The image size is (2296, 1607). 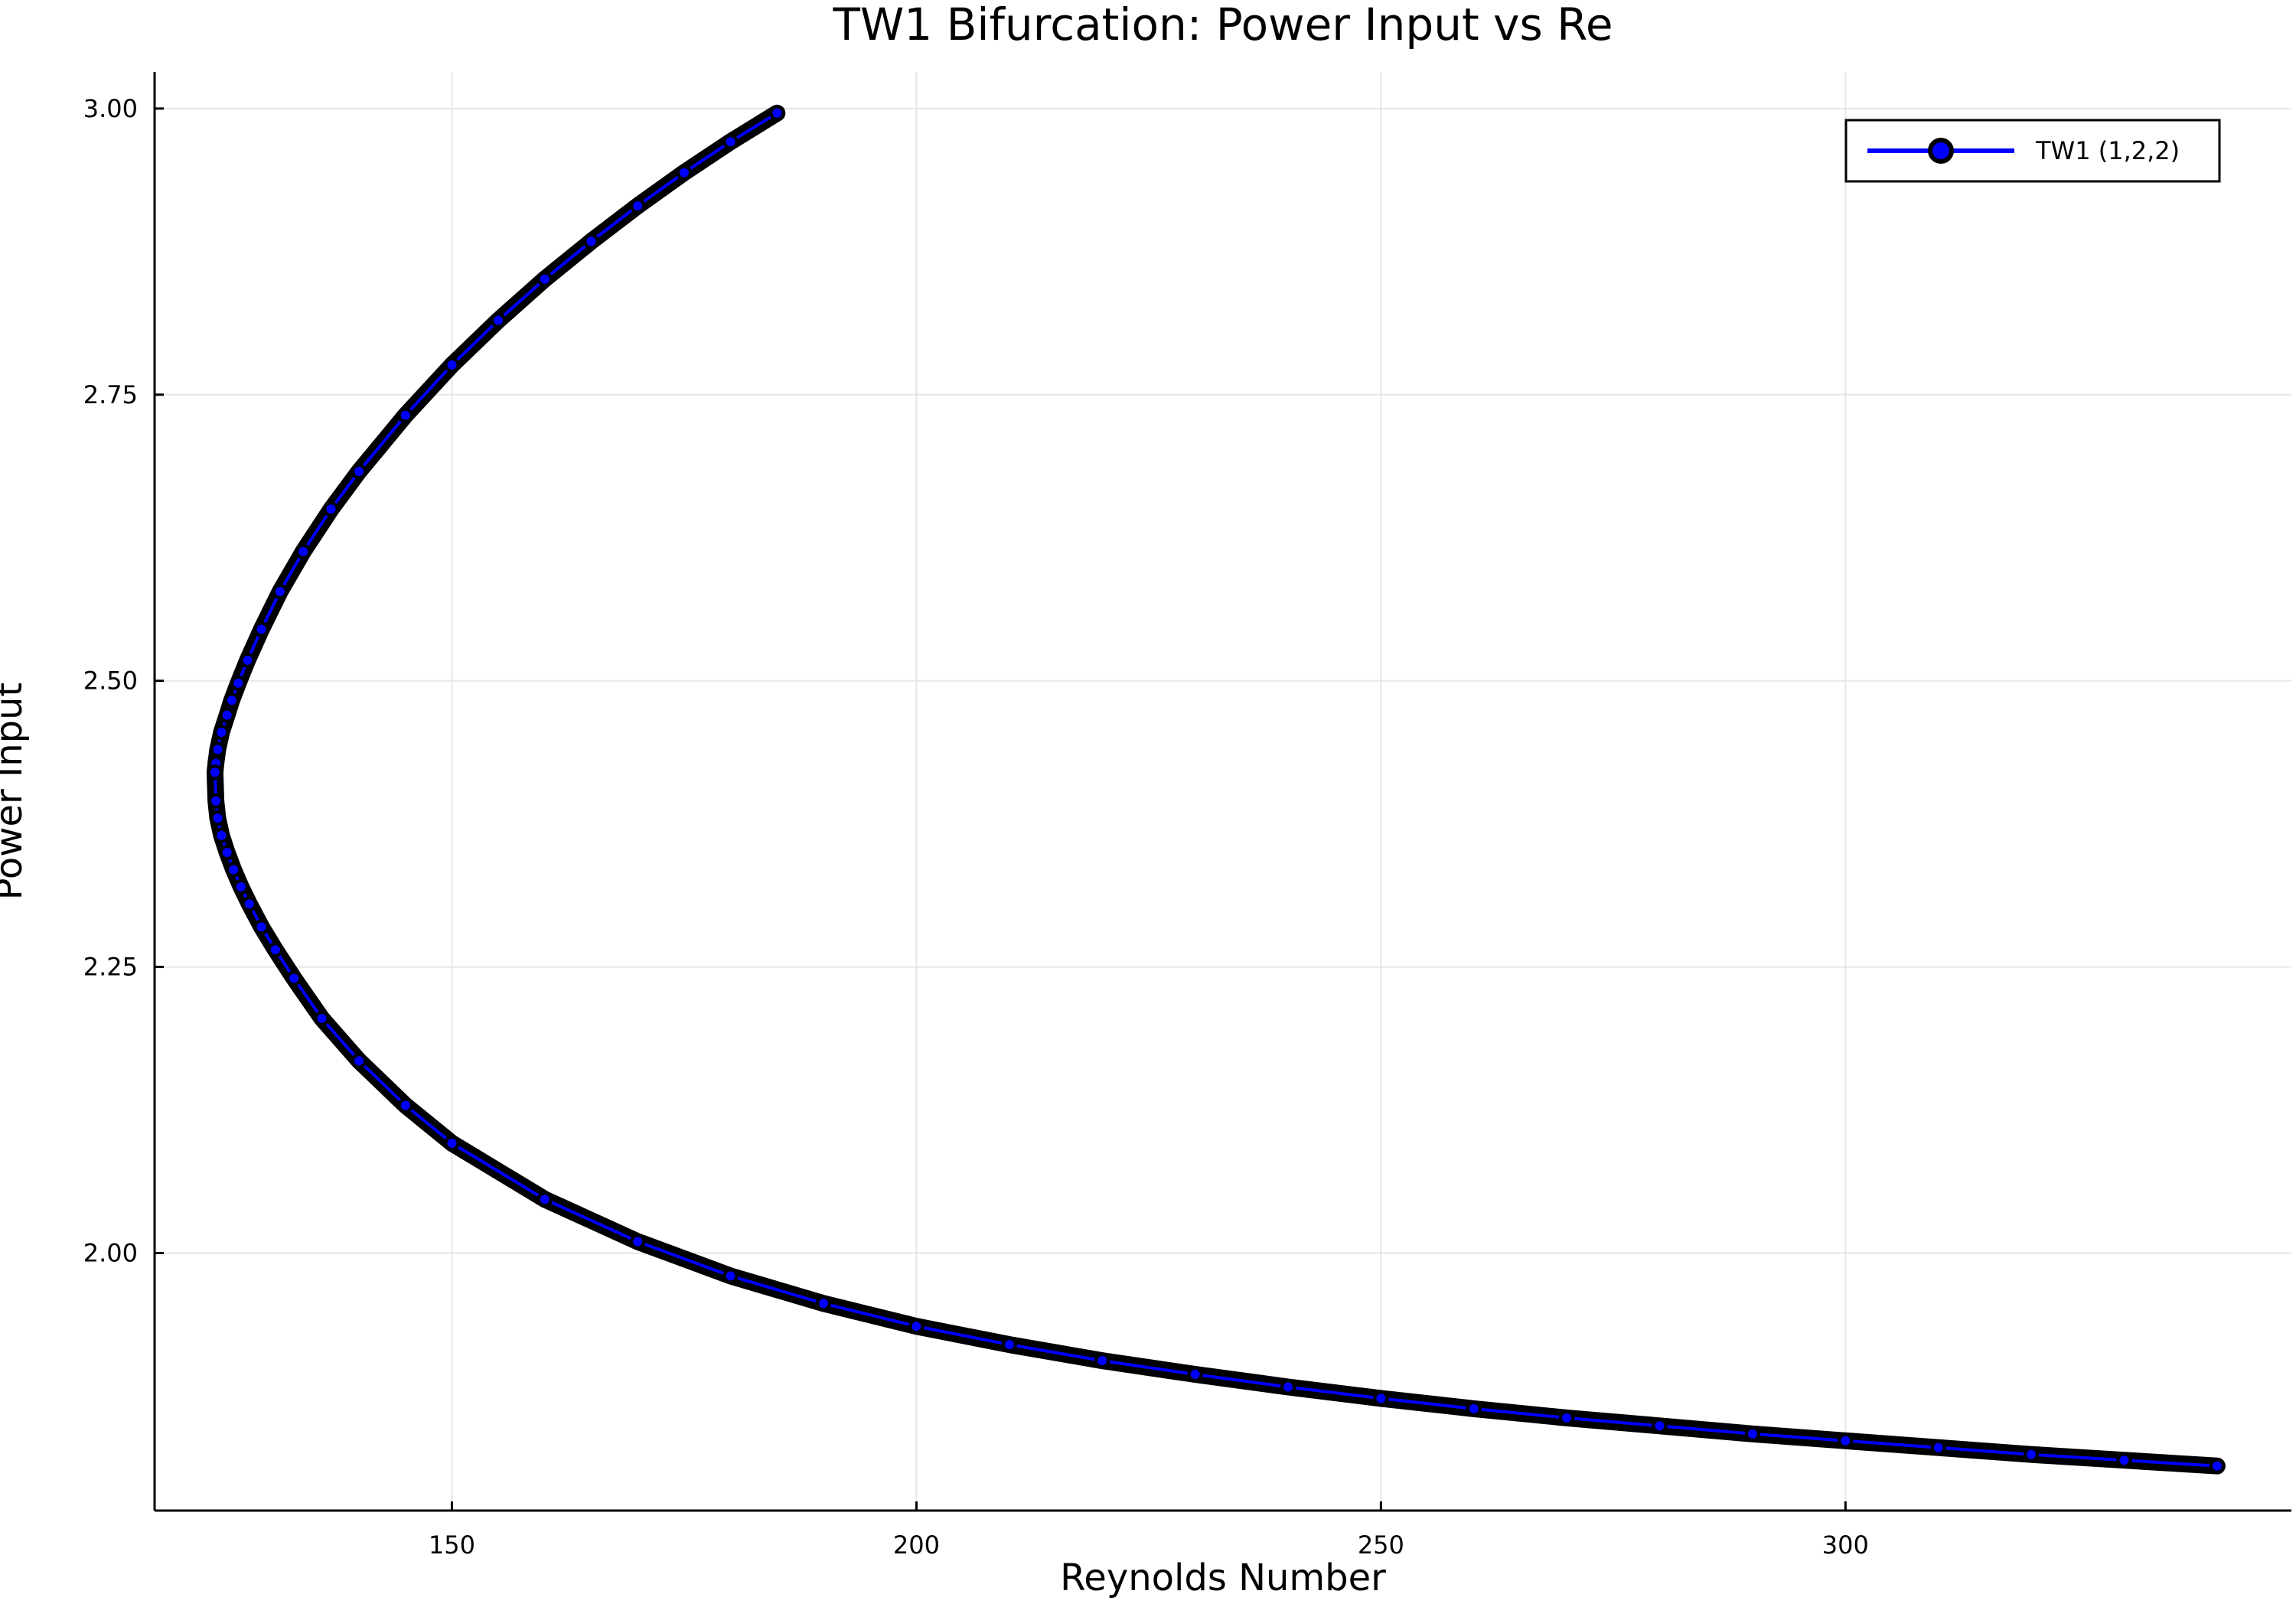 What do you see at coordinates (2107, 150) in the screenshot?
I see `legend-entry-tw1: TW1 (1,2,2)` at bounding box center [2107, 150].